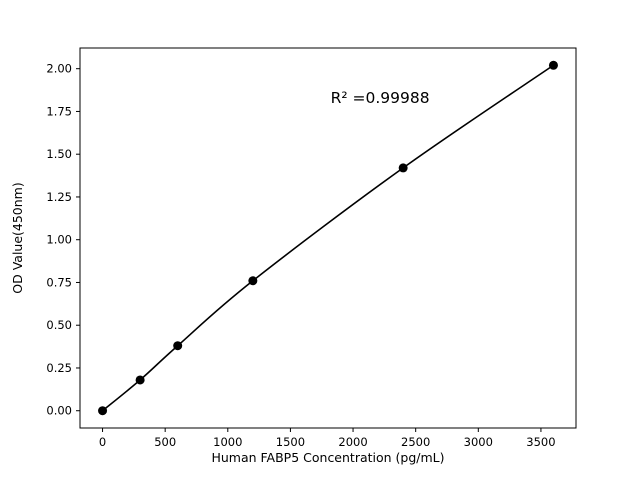 The width and height of the screenshot is (640, 480). Describe the element at coordinates (59, 111) in the screenshot. I see `y-tick-label: 1.75` at that location.